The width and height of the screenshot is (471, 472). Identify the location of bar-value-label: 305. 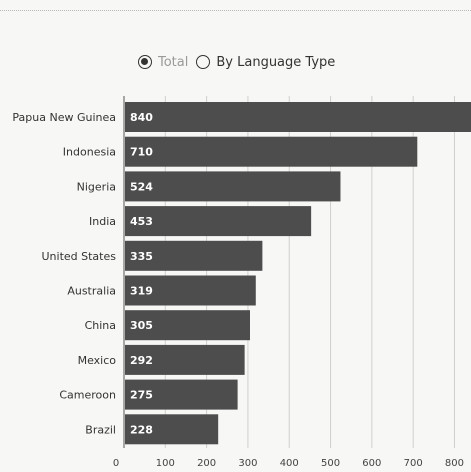
(141, 325).